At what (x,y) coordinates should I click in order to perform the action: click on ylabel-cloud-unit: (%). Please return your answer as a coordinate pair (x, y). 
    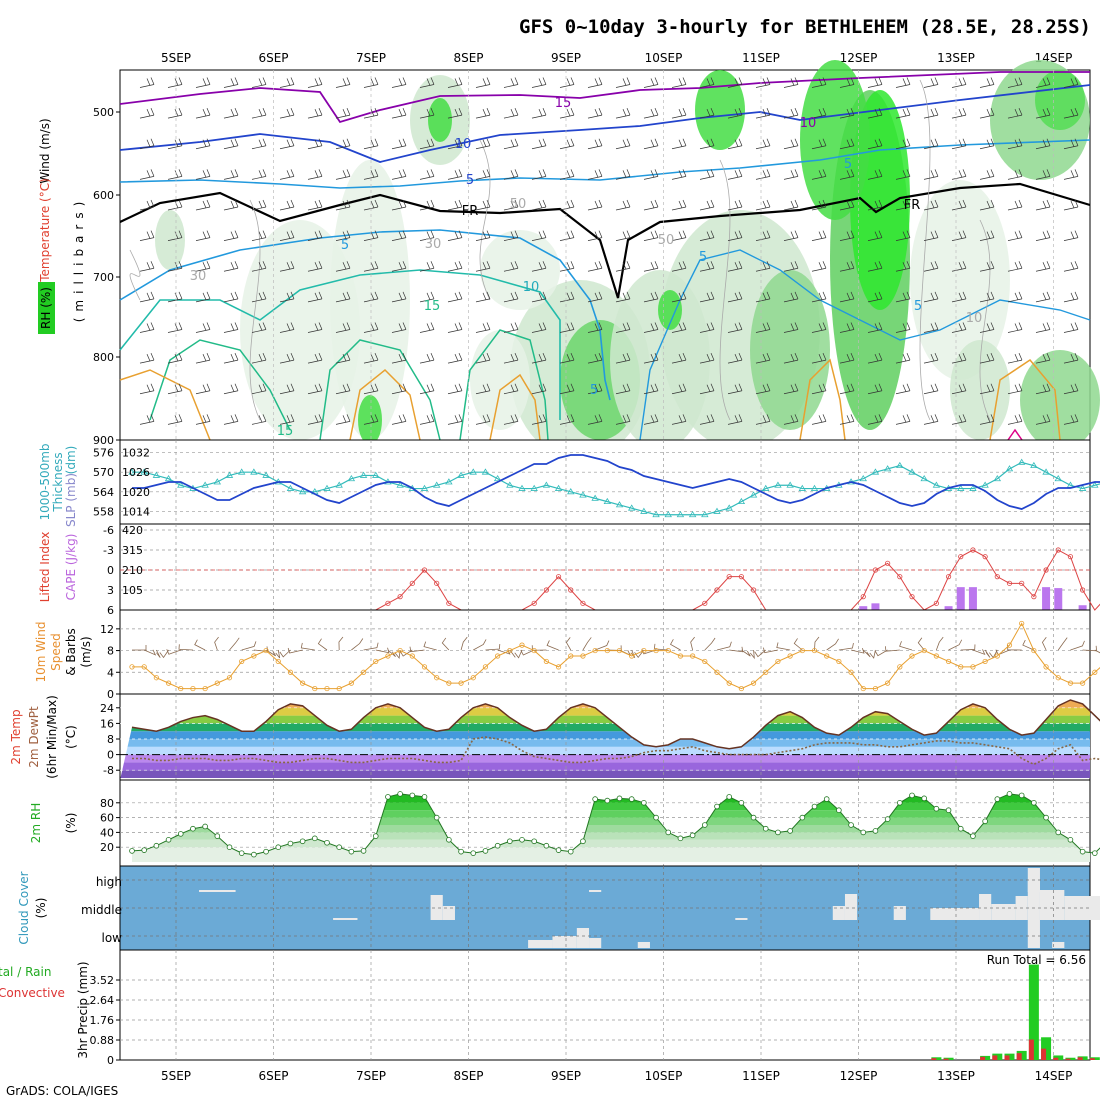
    Looking at the image, I should click on (41, 908).